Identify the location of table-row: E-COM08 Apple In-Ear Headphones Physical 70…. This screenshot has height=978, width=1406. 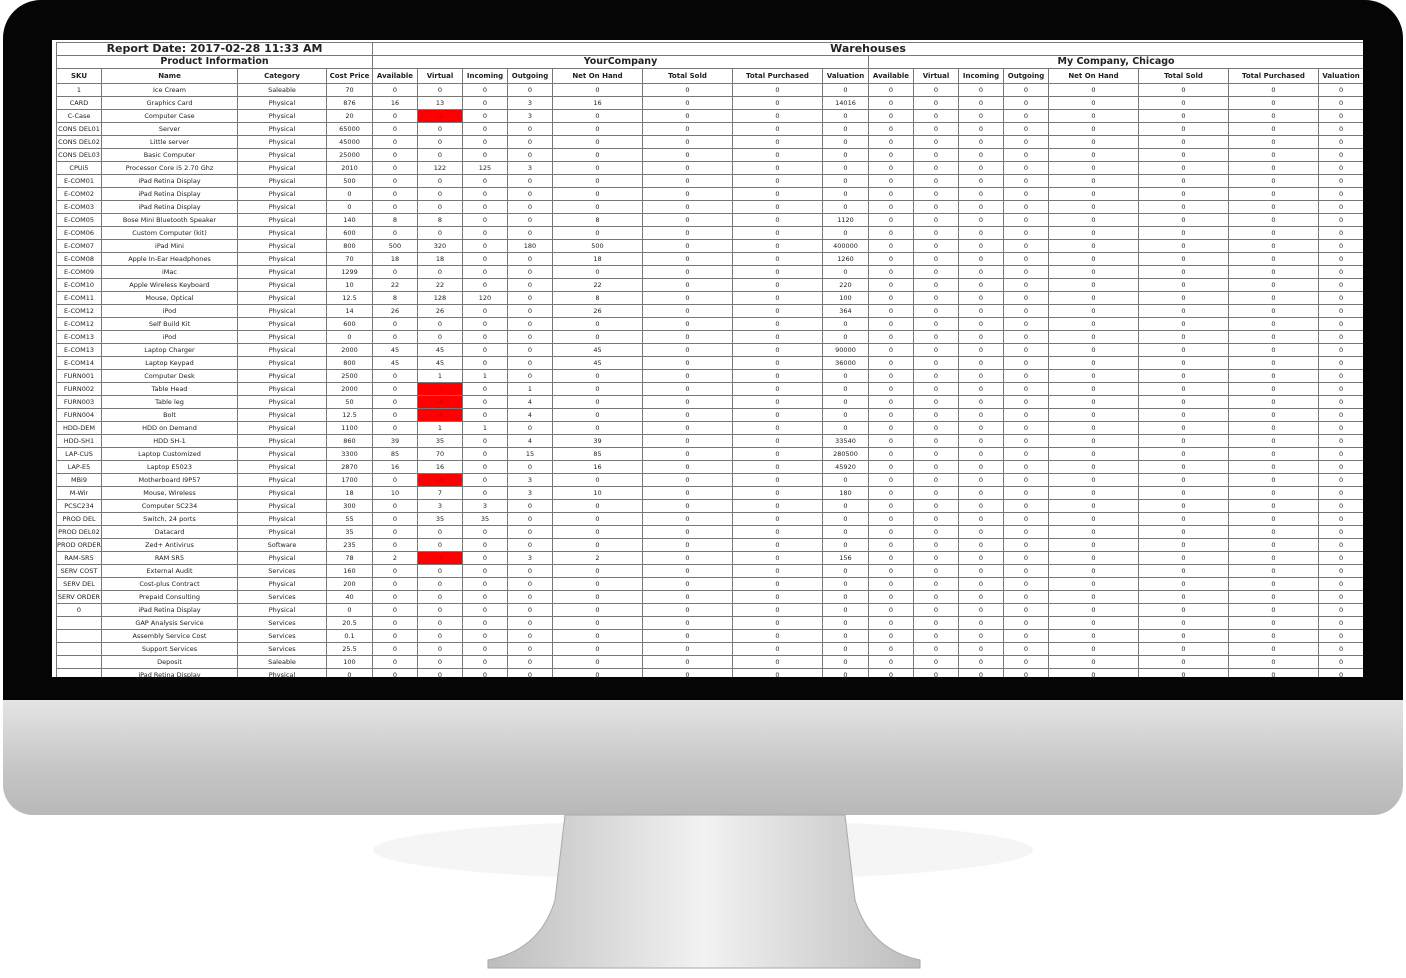
(709, 259).